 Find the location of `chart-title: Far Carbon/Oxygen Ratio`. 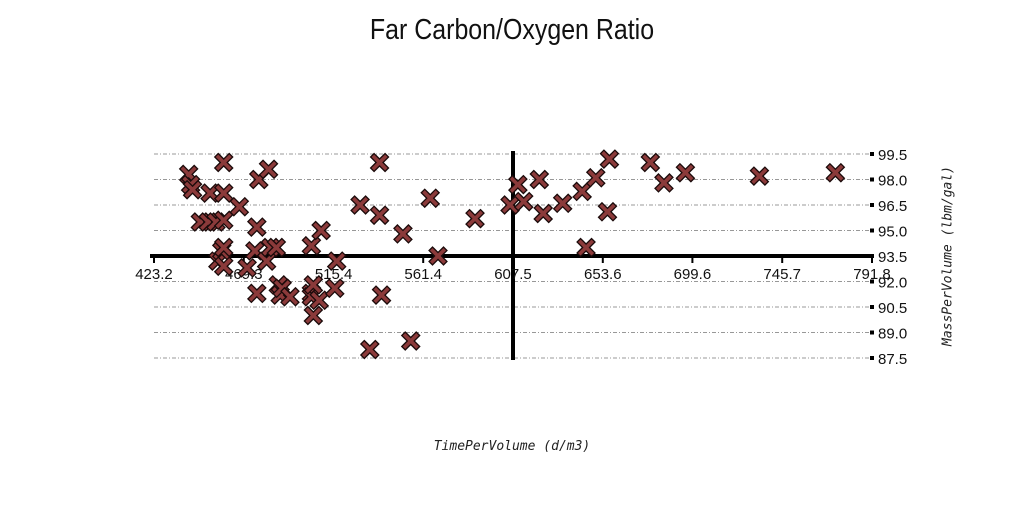

chart-title: Far Carbon/Oxygen Ratio is located at coordinates (512, 30).